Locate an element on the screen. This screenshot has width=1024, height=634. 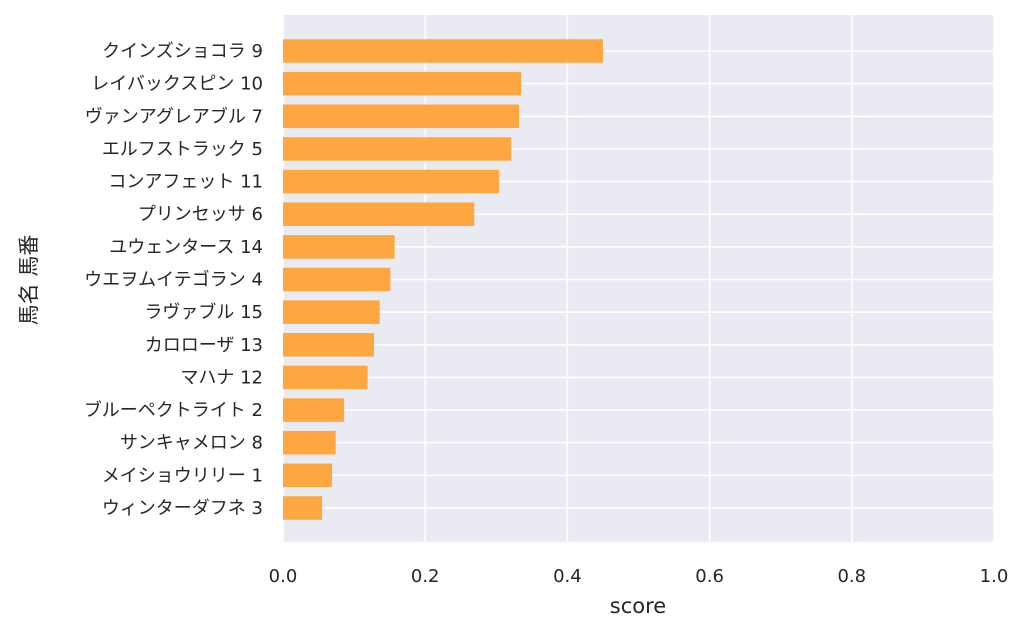
x-tick-label: 0.0 is located at coordinates (283, 576).